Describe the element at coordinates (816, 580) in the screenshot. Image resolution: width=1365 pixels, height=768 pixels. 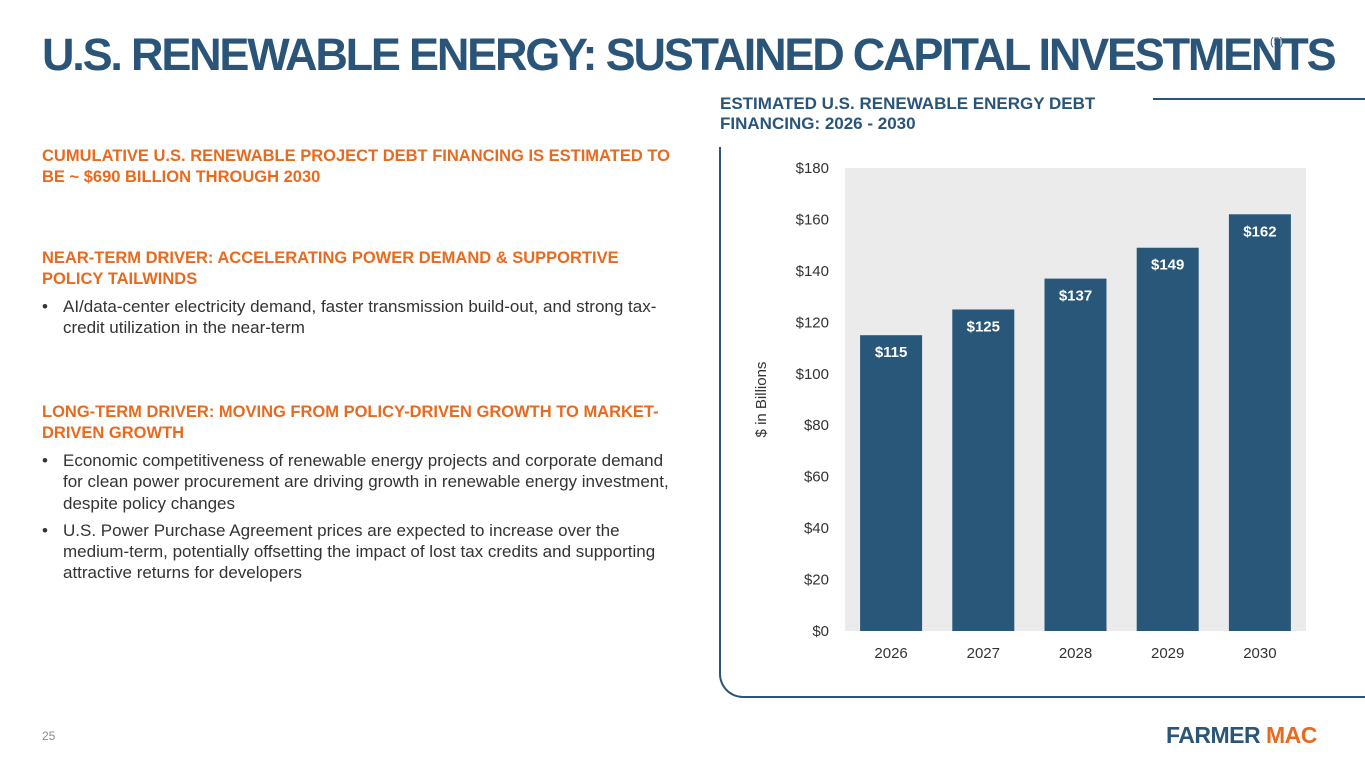
I see `y-tick-label: $20` at that location.